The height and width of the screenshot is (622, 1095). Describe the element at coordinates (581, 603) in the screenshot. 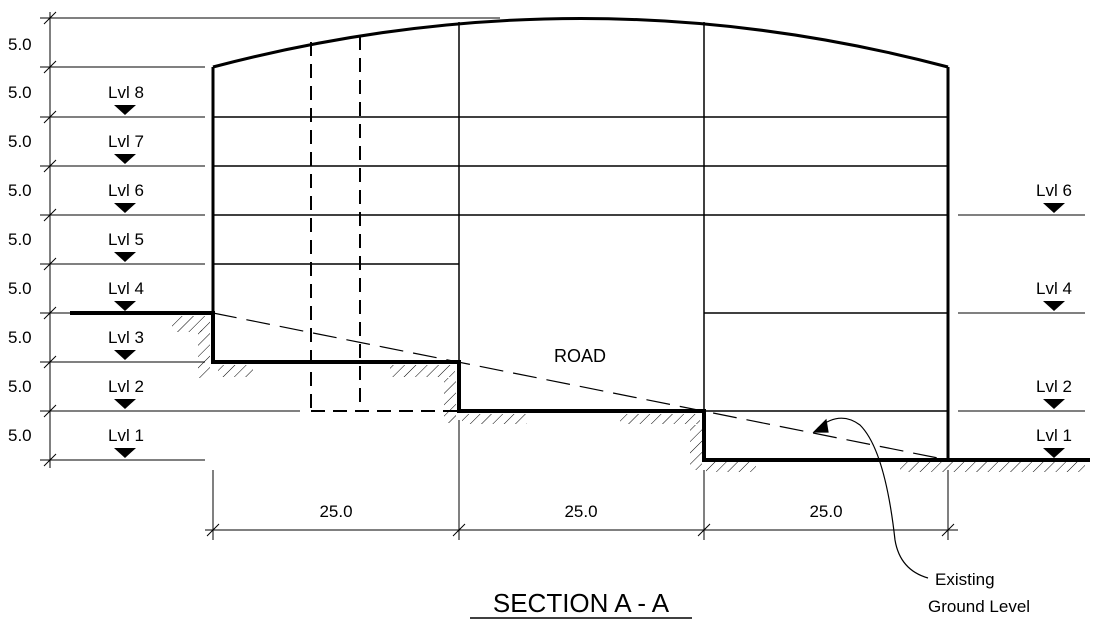

I see `section-title: SECTION A - A` at that location.